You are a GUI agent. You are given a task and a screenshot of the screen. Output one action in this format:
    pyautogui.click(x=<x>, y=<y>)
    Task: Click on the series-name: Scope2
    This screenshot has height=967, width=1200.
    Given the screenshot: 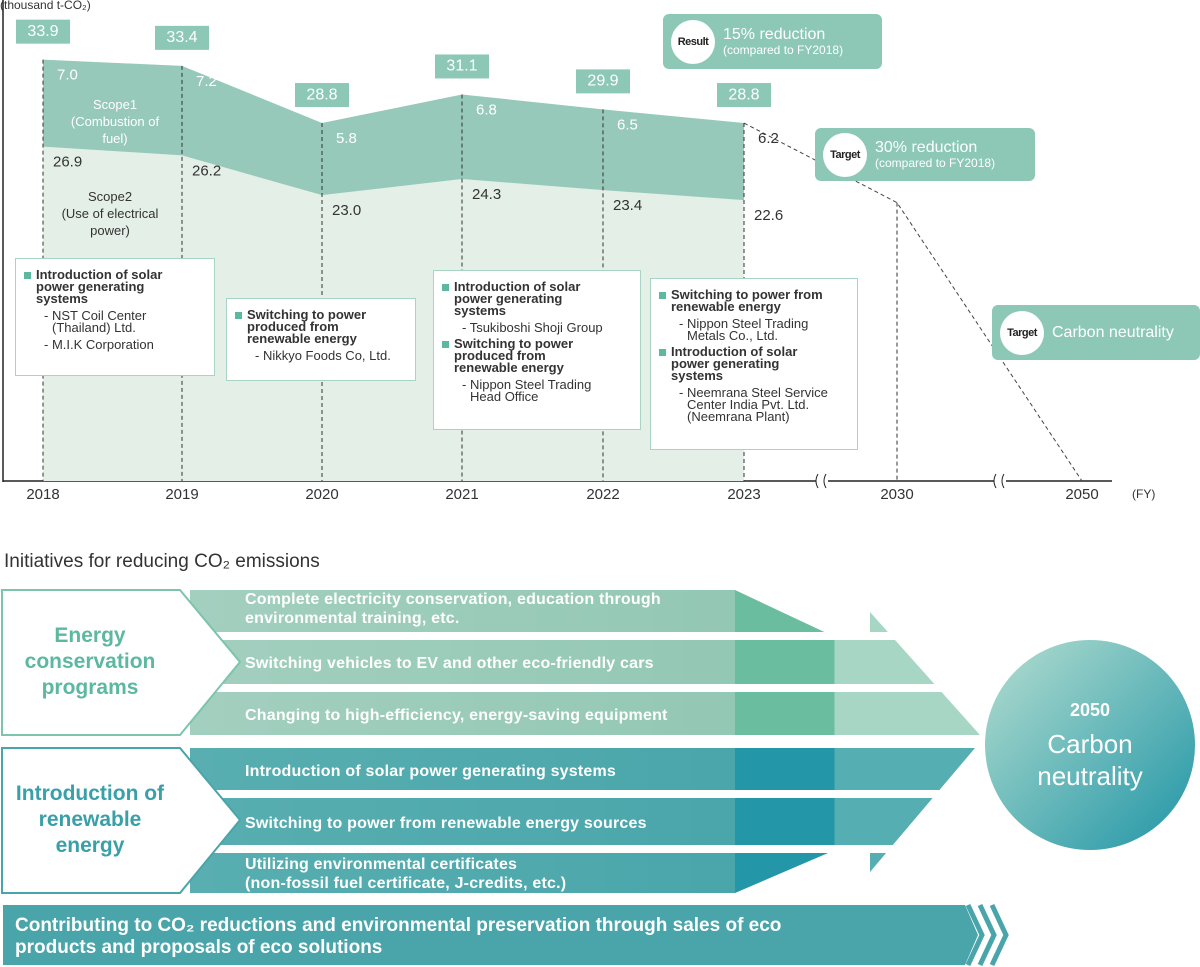 What is the action you would take?
    pyautogui.click(x=110, y=196)
    